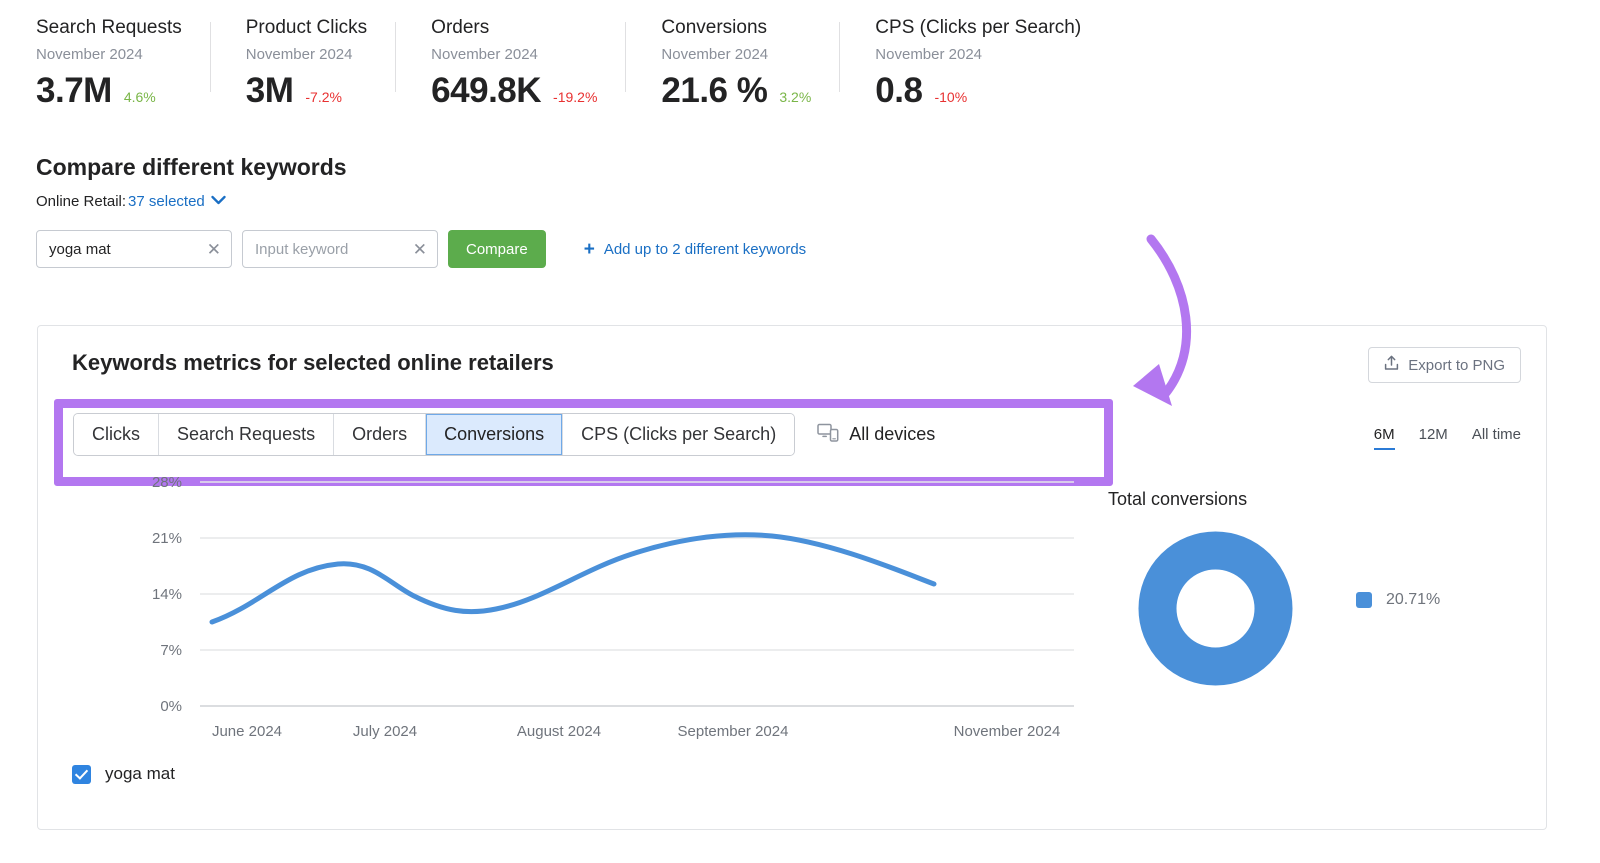  What do you see at coordinates (139, 97) in the screenshot?
I see `kpi-delta: 4.6%` at bounding box center [139, 97].